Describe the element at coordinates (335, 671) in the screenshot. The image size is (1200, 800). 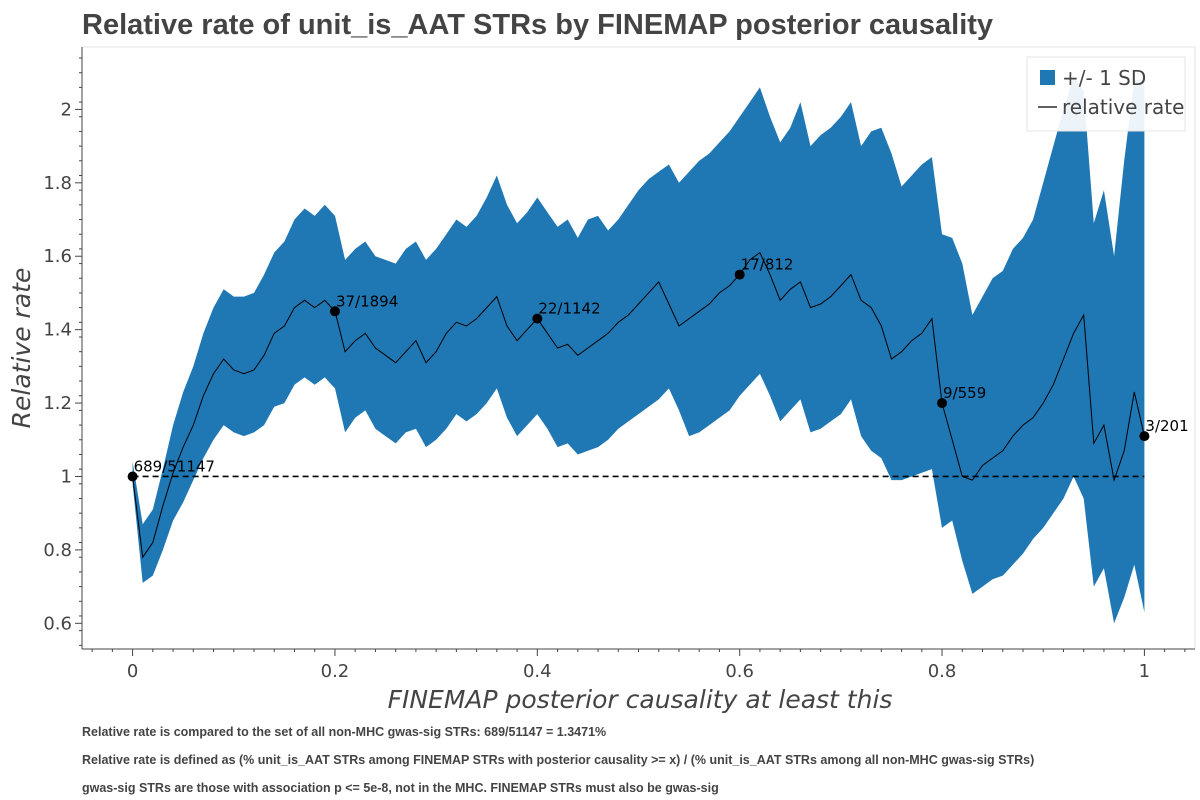
I see `x-tick-label: 0.2` at that location.